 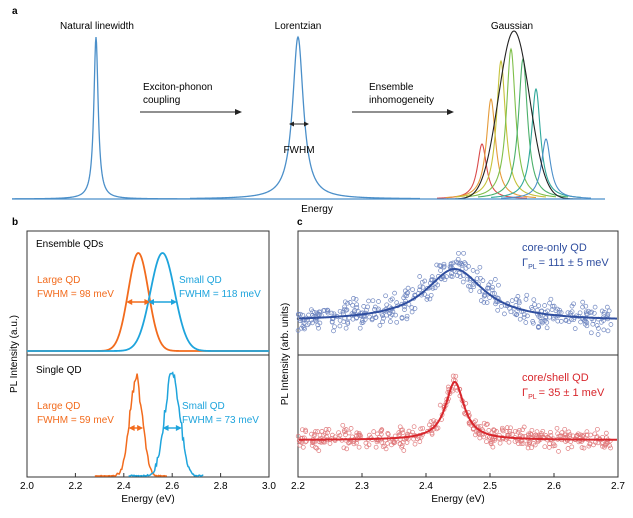 What do you see at coordinates (523, 127) in the screenshot?
I see `gaussian-component-curve` at bounding box center [523, 127].